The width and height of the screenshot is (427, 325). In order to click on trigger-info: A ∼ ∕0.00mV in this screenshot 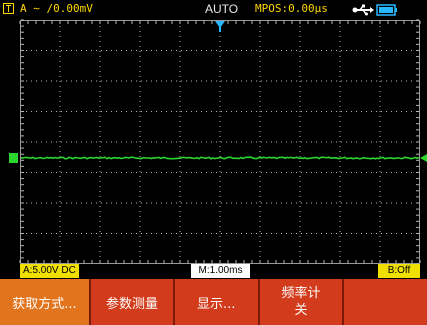, I will do `click(56, 8)`.